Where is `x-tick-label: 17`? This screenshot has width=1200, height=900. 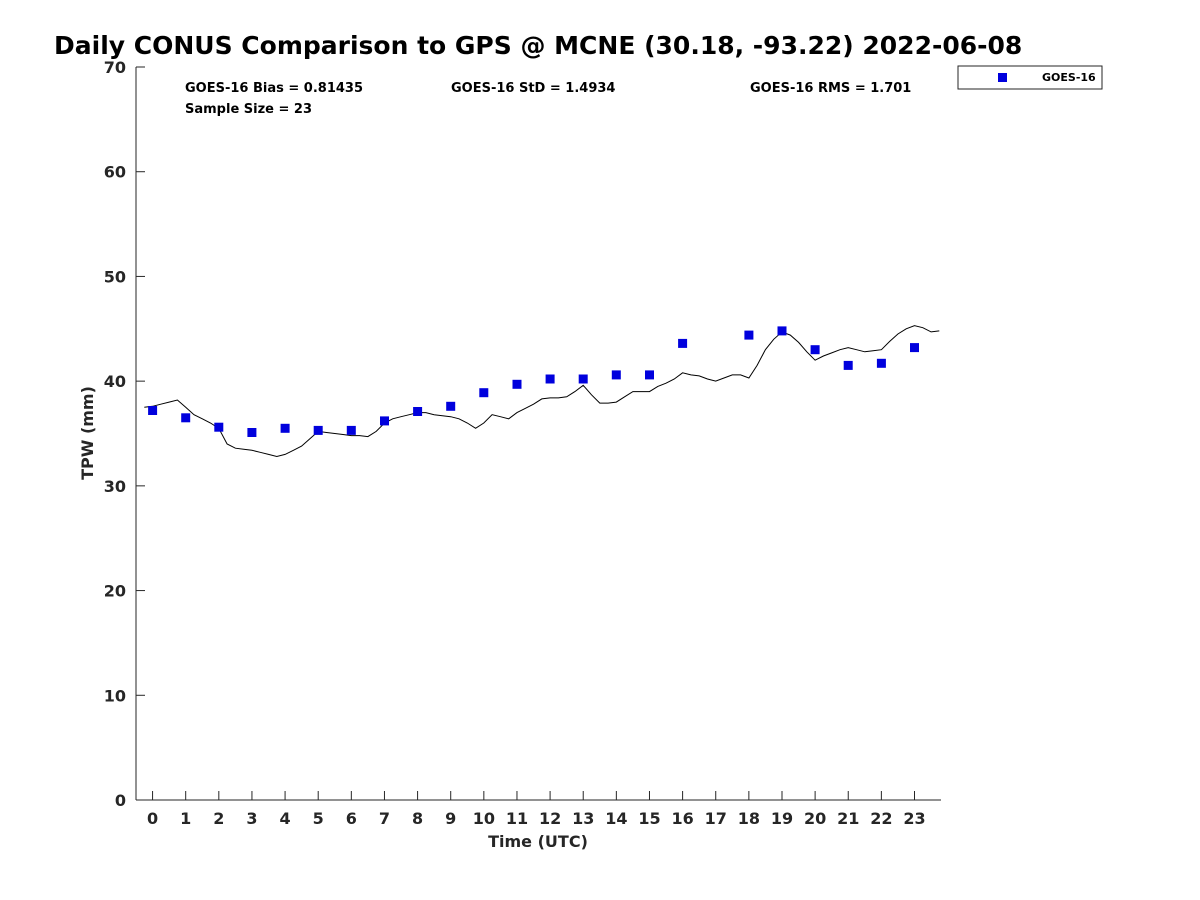 x-tick-label: 17 is located at coordinates (716, 818).